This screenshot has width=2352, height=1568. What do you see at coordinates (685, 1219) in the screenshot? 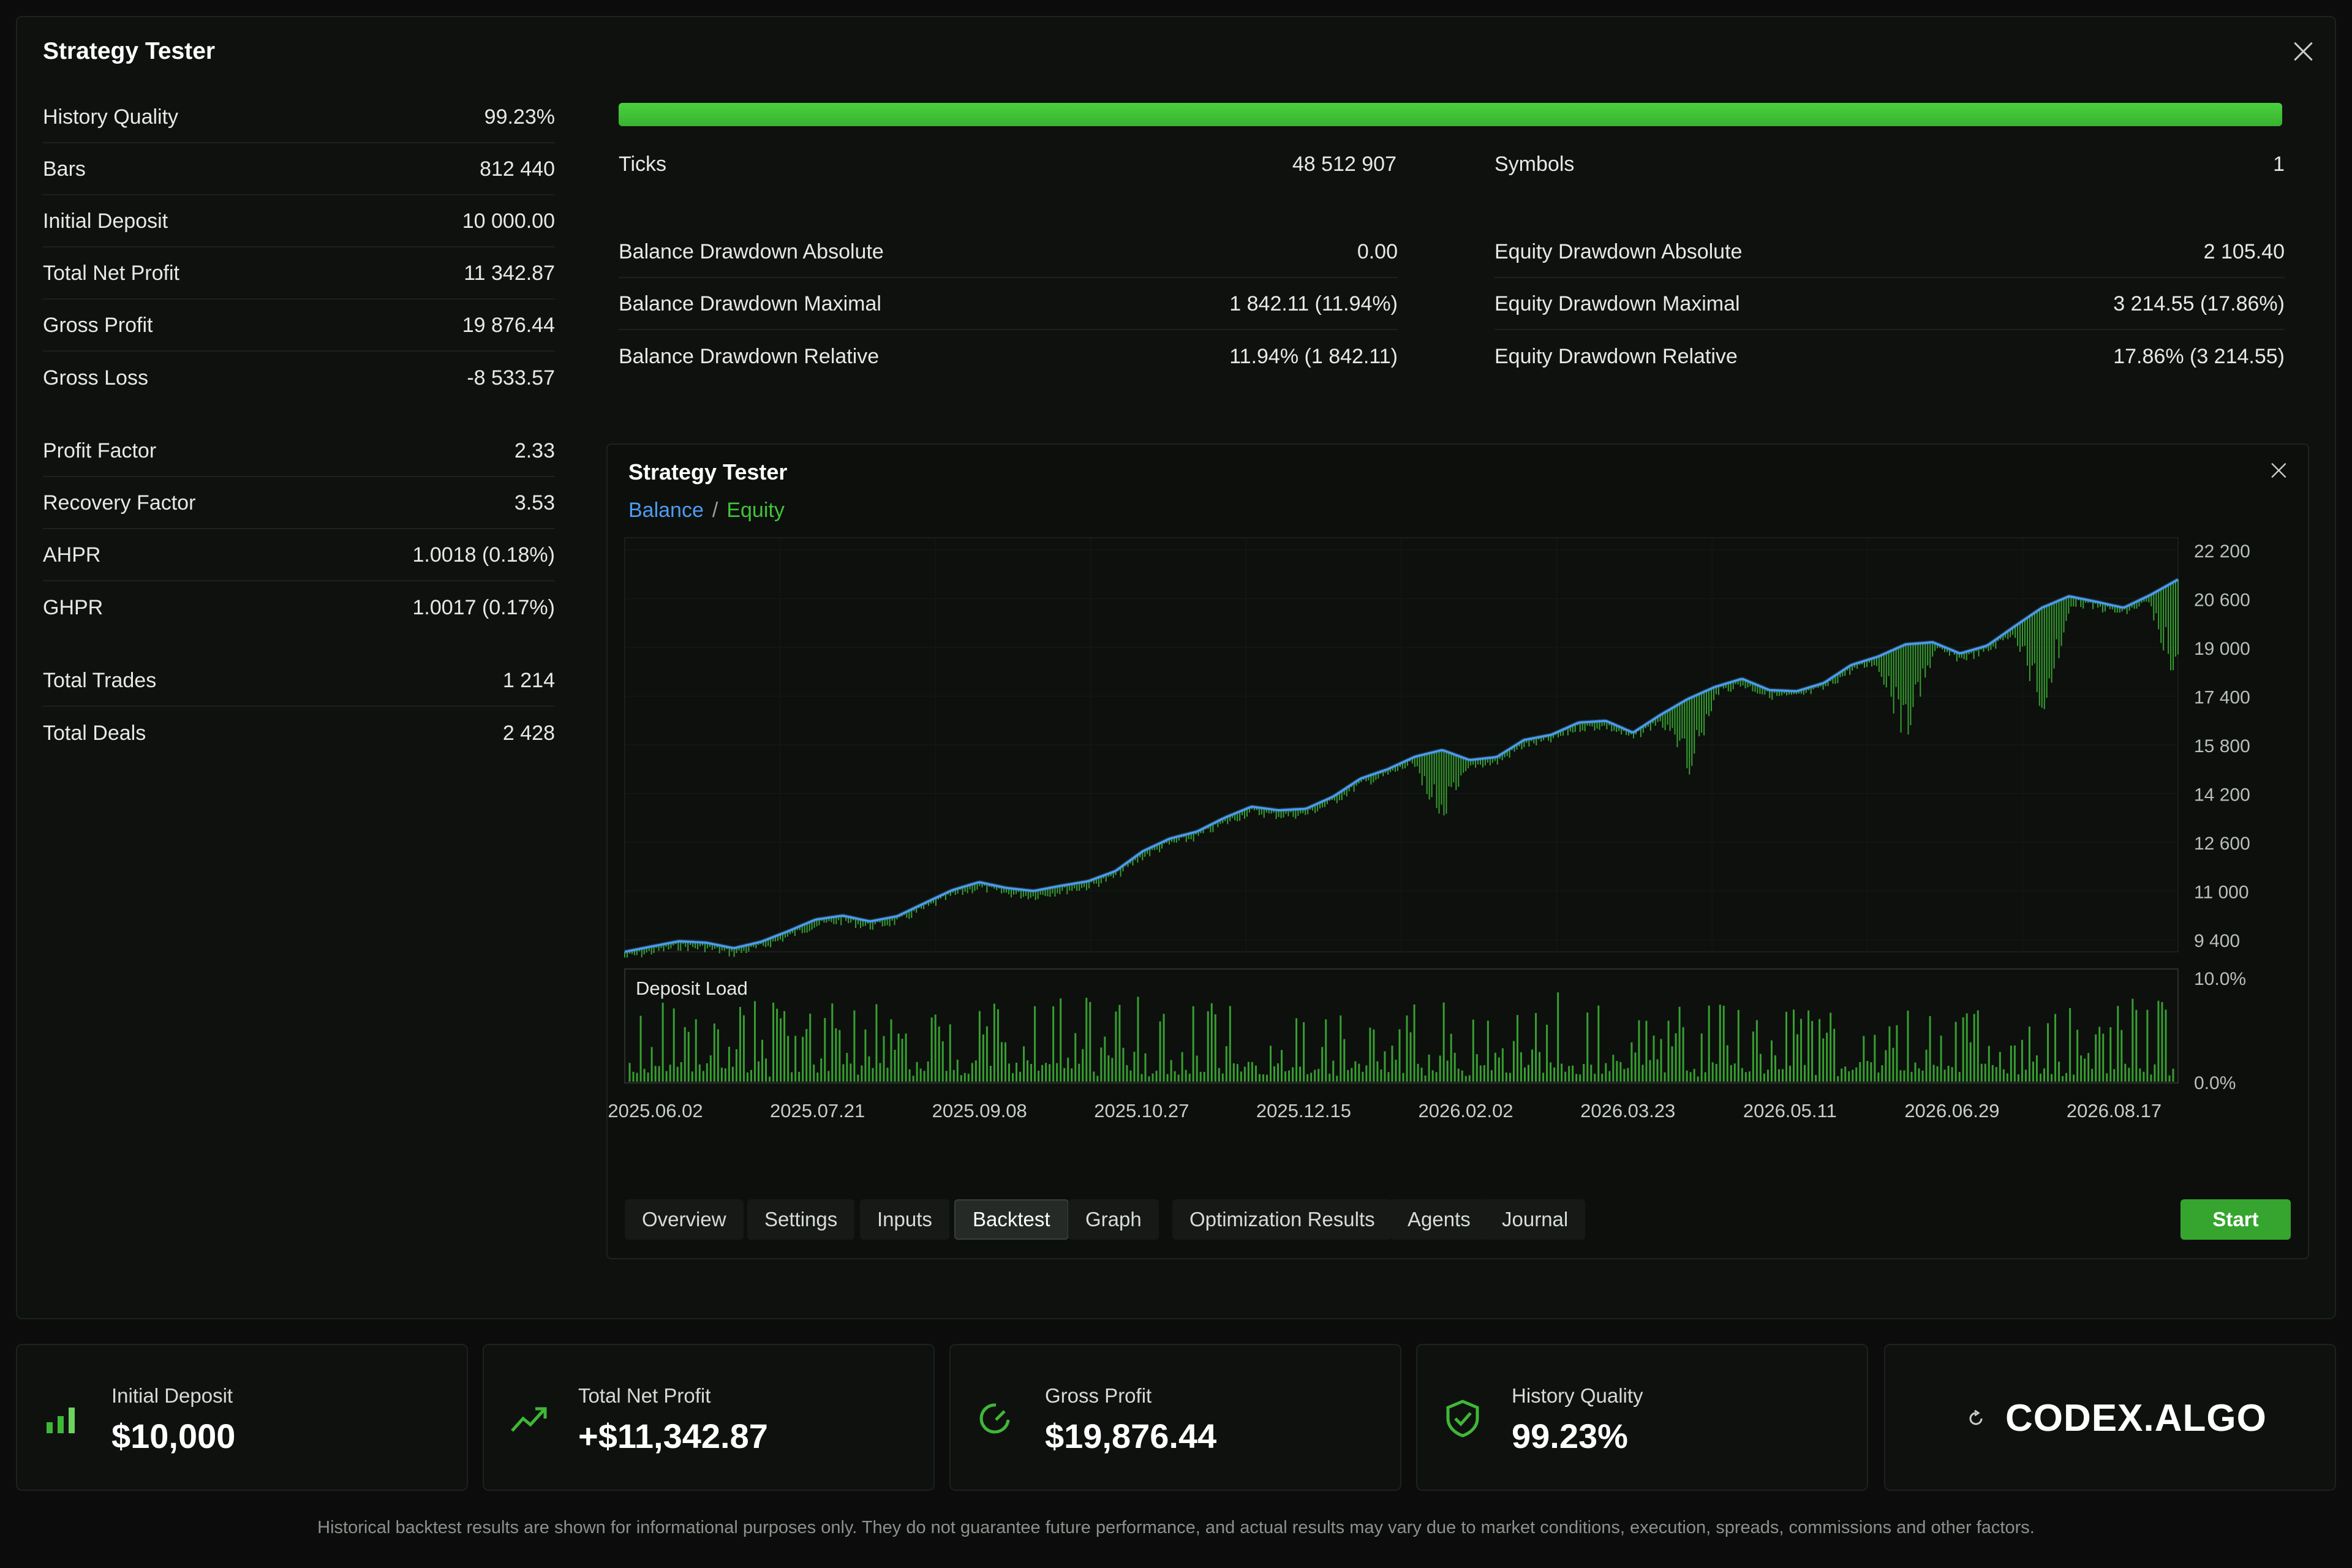
I see `tab-overview: Overview` at bounding box center [685, 1219].